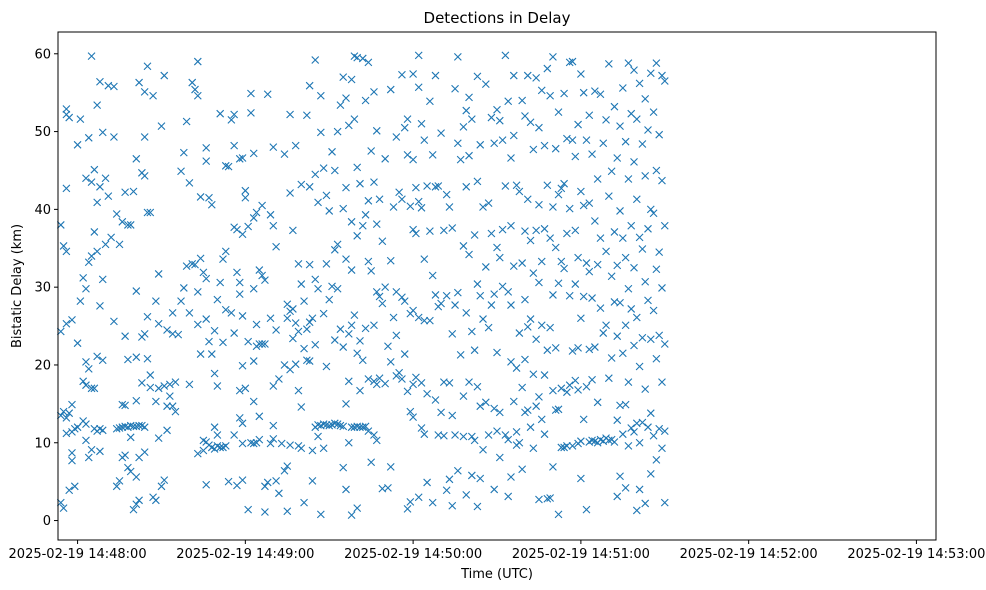  Describe the element at coordinates (42, 365) in the screenshot. I see `y-tick-label: 20` at that location.